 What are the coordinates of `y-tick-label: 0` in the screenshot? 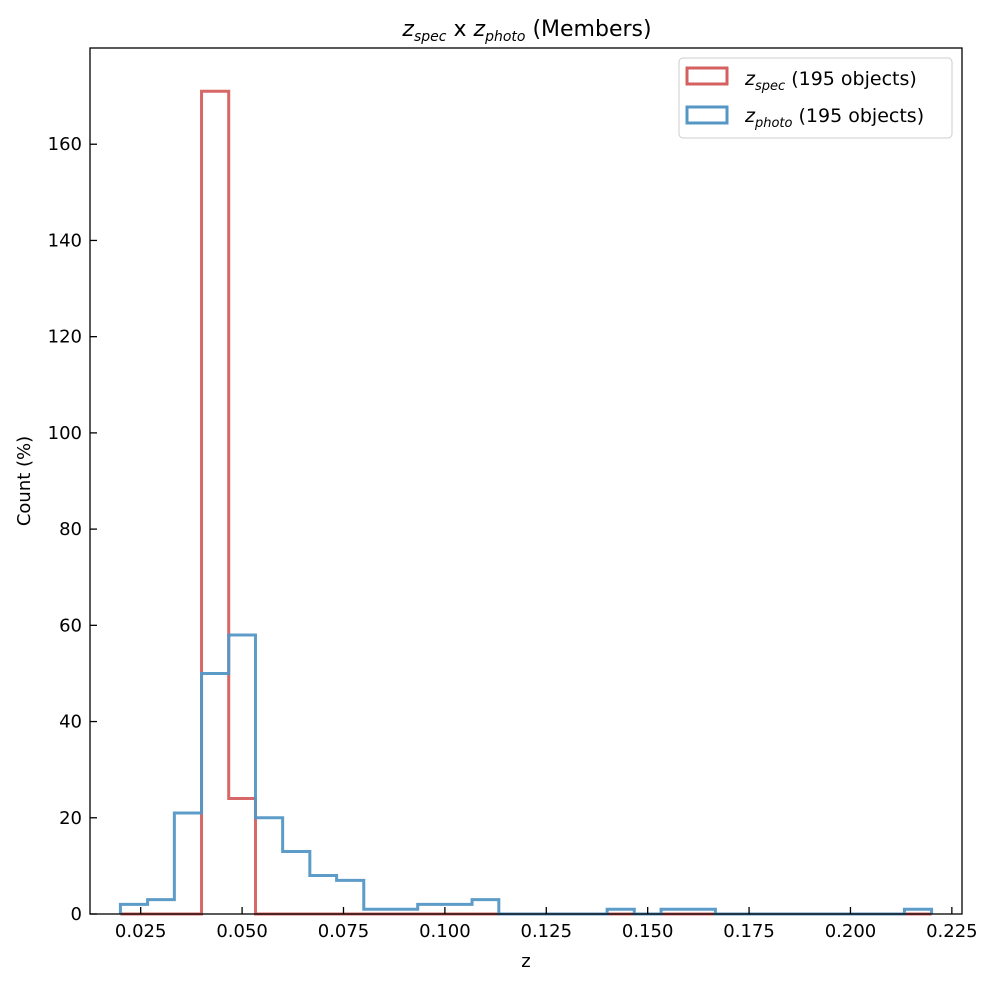 It's located at (76, 914).